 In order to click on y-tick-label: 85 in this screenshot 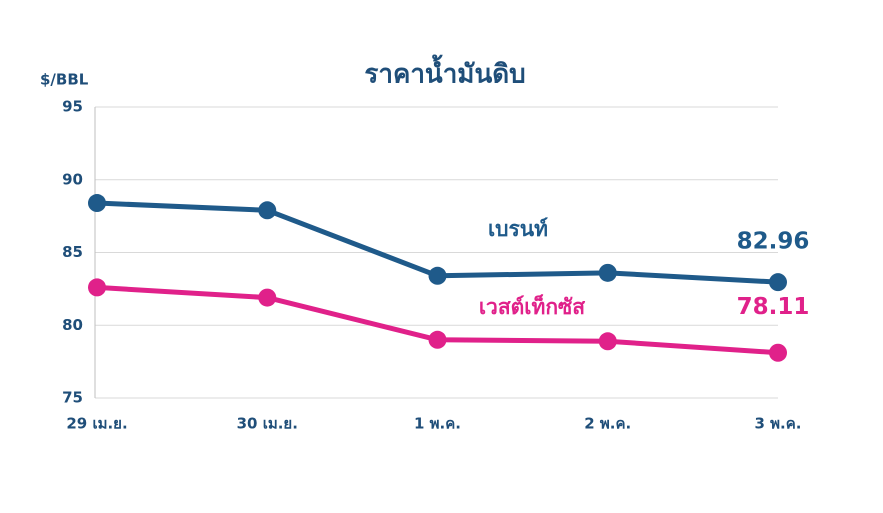, I will do `click(72, 252)`.